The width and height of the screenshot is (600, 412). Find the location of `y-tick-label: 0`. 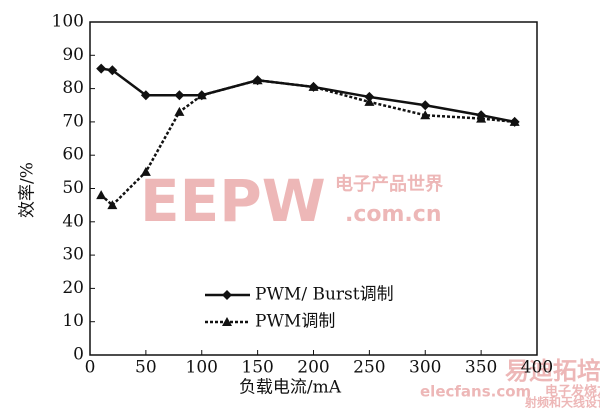

y-tick-label: 0 is located at coordinates (78, 355).